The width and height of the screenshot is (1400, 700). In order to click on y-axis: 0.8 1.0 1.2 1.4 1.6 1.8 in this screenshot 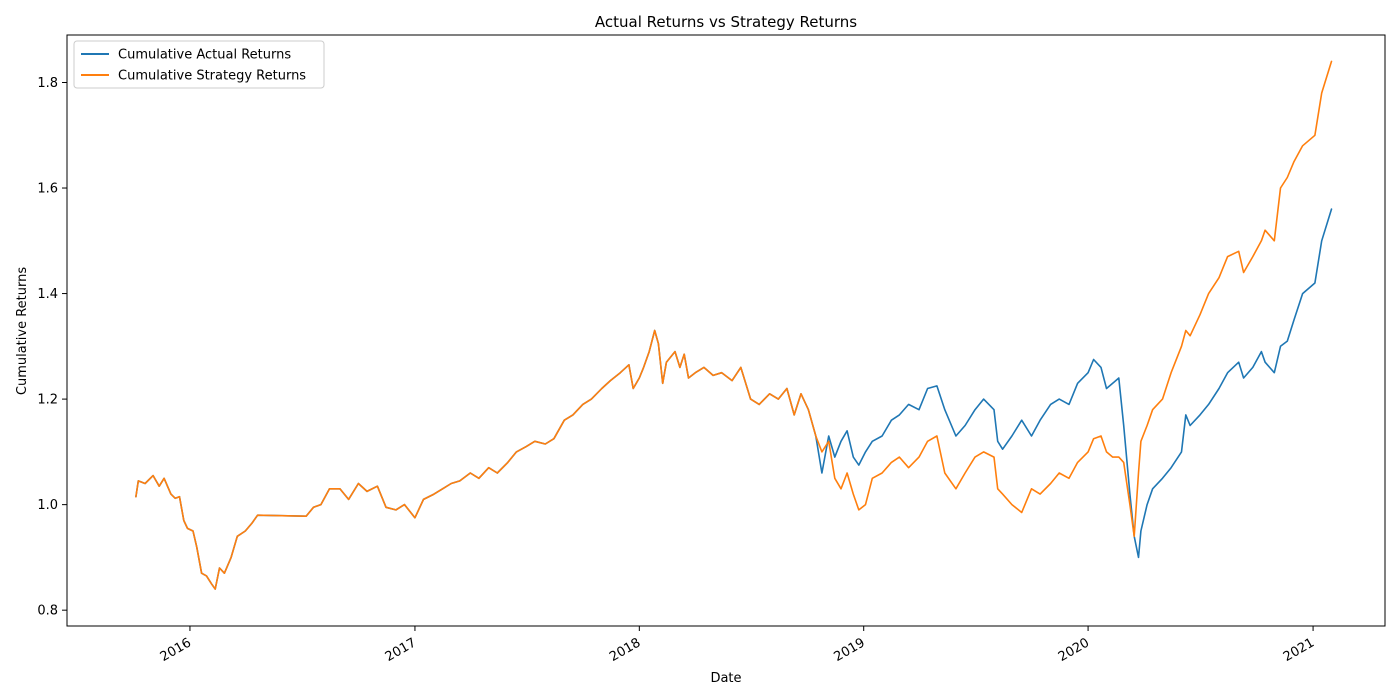, I will do `click(52, 347)`.